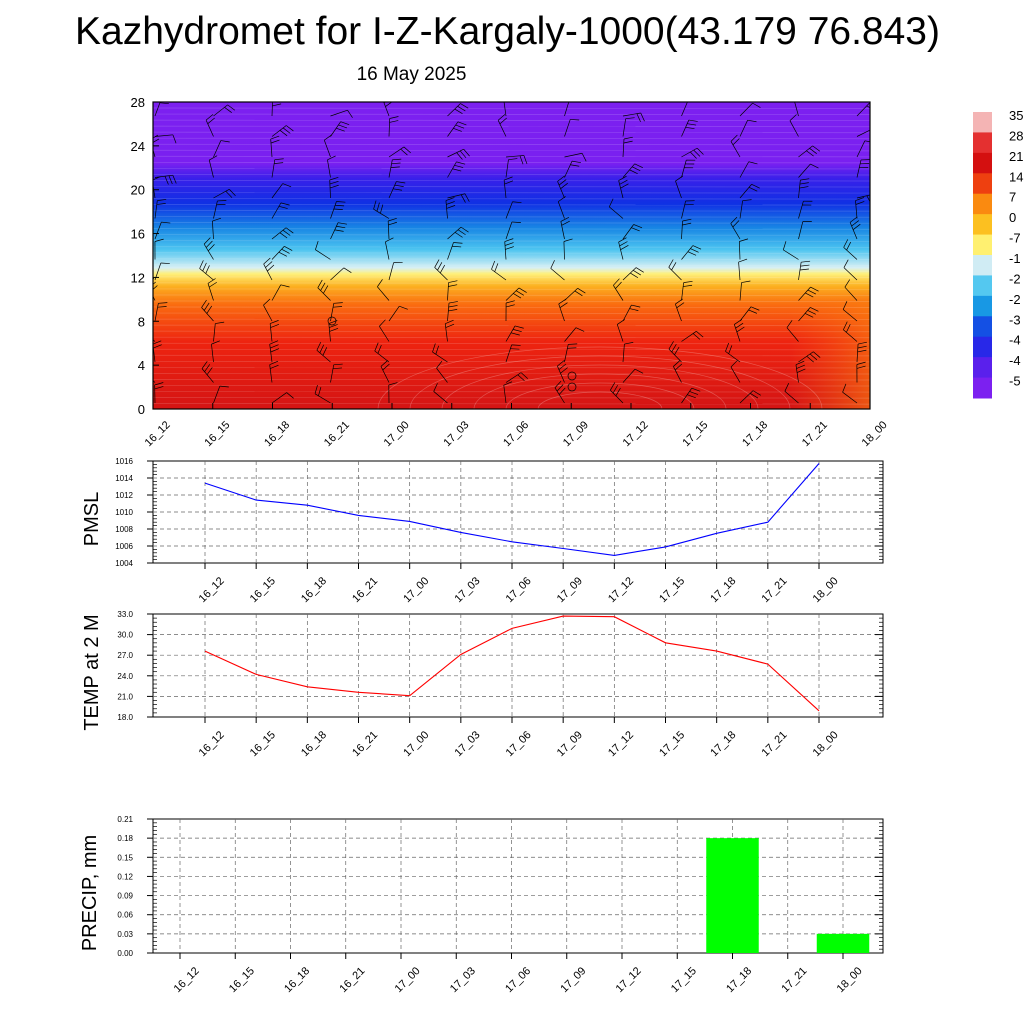 The height and width of the screenshot is (1024, 1024). I want to click on x-tick-label: 17_03, so click(456, 434).